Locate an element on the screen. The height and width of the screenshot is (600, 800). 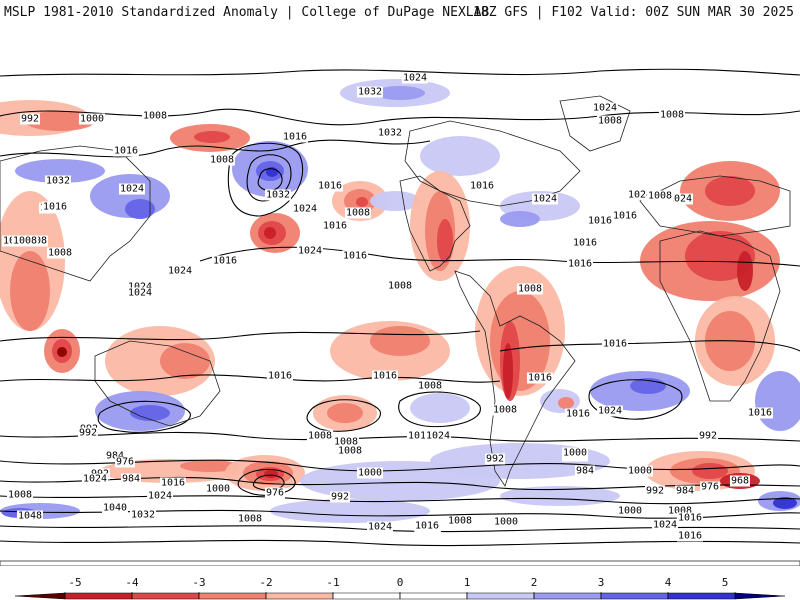
colorbar-tick-label: 4 is located at coordinates (668, 582).